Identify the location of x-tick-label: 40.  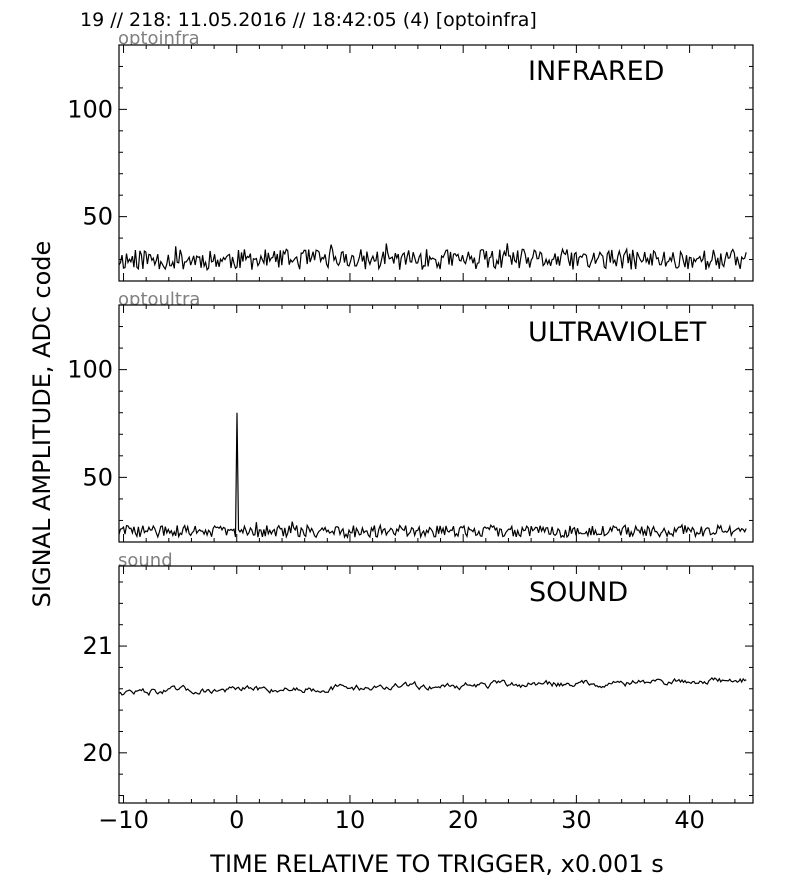
(689, 820).